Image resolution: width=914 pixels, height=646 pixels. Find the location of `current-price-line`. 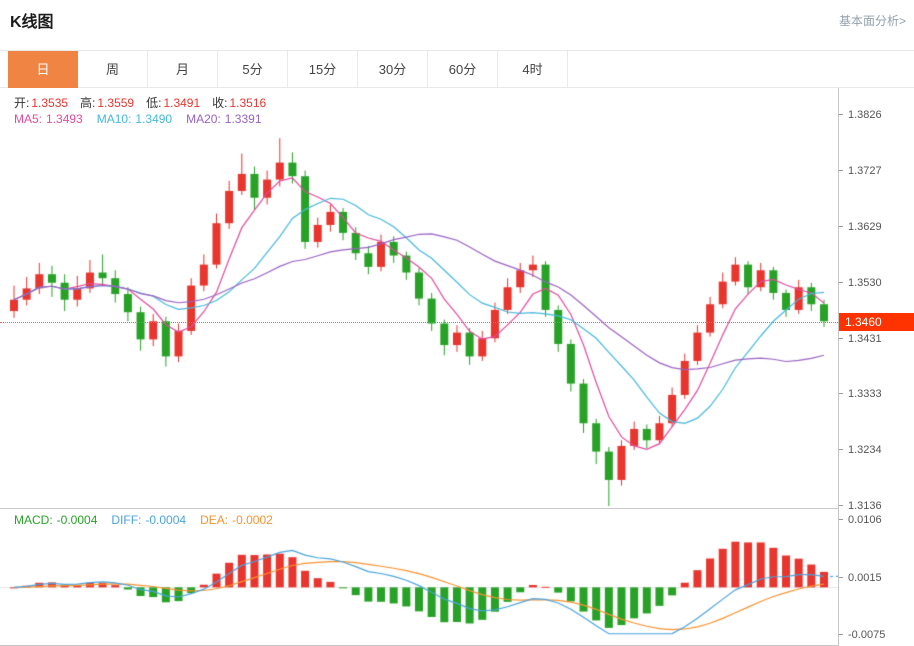

current-price-line is located at coordinates (419, 322).